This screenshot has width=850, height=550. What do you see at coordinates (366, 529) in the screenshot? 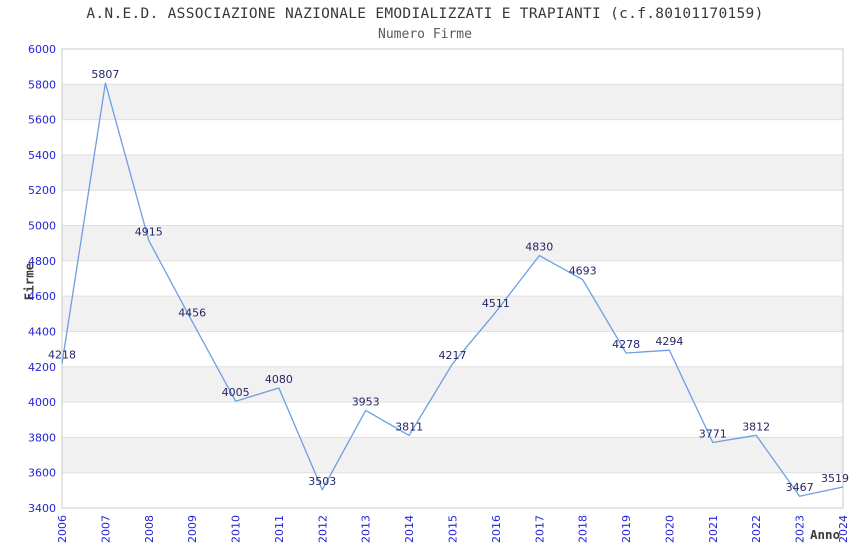
I see `x-tick-label: 2013` at bounding box center [366, 529].